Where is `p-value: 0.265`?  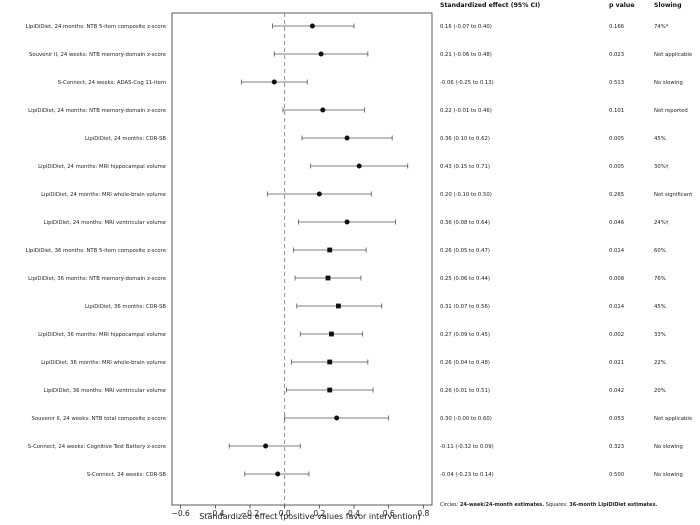
p-value: 0.265 is located at coordinates (616, 195).